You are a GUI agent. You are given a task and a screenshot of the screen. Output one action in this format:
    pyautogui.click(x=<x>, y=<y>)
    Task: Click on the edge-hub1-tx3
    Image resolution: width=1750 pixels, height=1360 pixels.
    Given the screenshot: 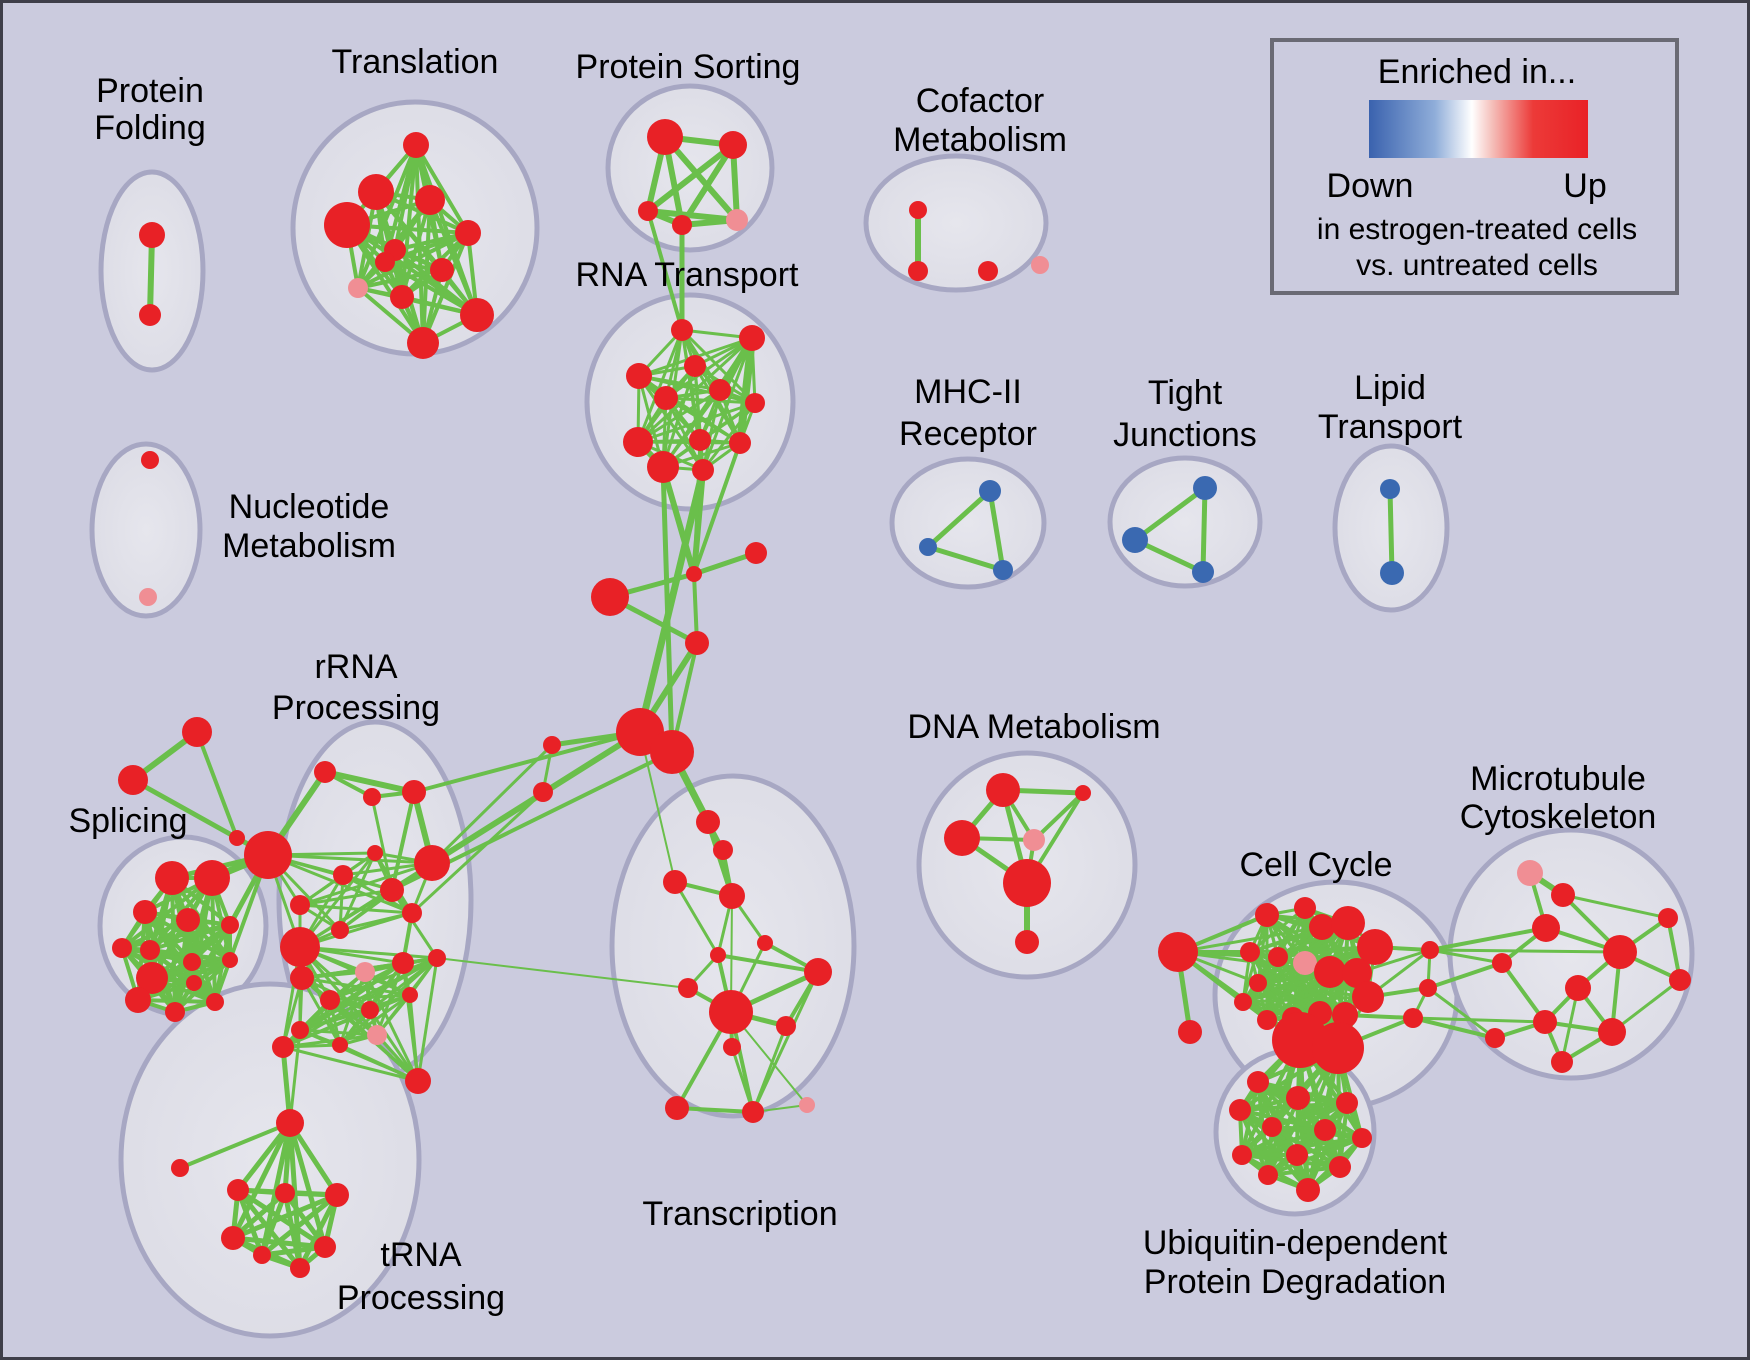 What is the action you would take?
    pyautogui.click(x=657, y=807)
    